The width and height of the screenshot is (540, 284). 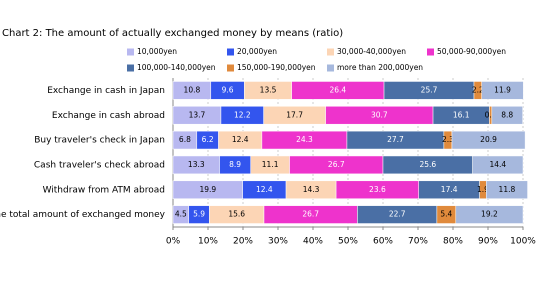 I want to click on data-label: 11.1, so click(x=270, y=164).